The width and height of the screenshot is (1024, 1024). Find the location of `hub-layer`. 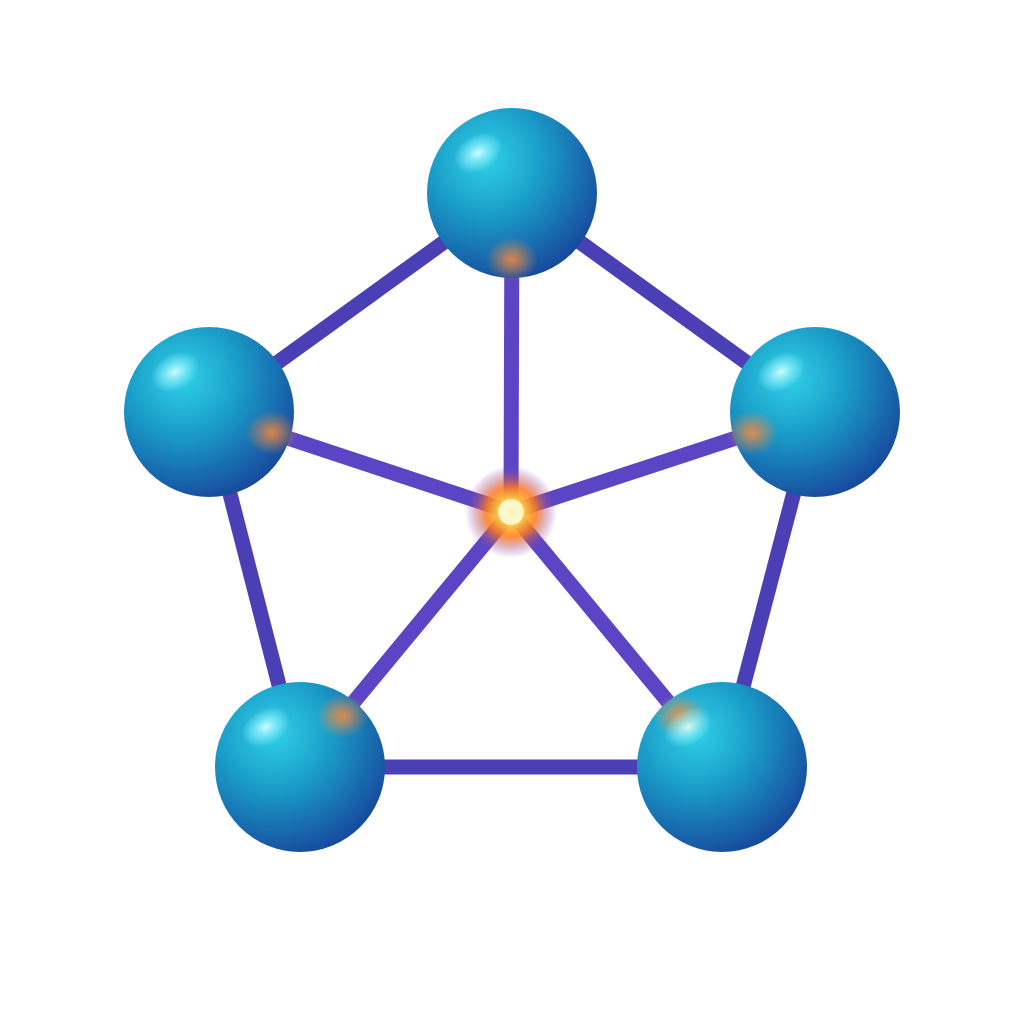

hub-layer is located at coordinates (511, 512).